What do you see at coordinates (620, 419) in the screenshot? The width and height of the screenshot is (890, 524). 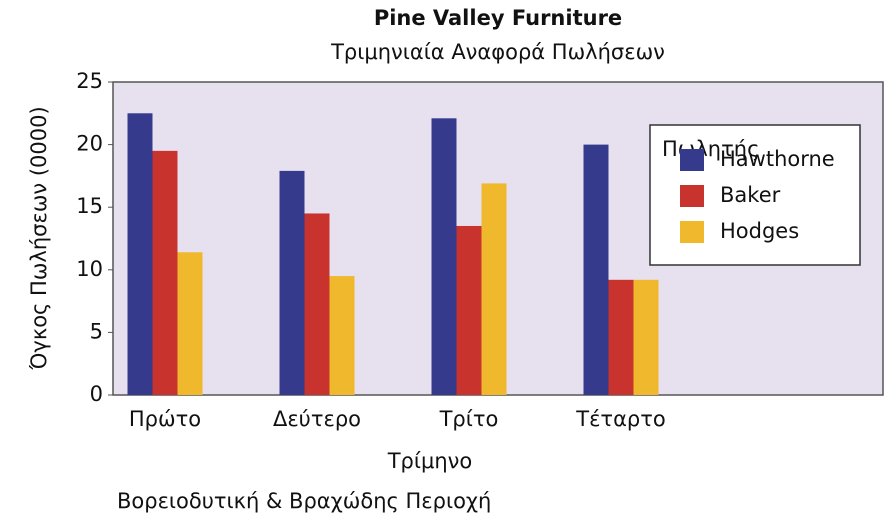 I see `x-tick-label: Τέταρτο` at bounding box center [620, 419].